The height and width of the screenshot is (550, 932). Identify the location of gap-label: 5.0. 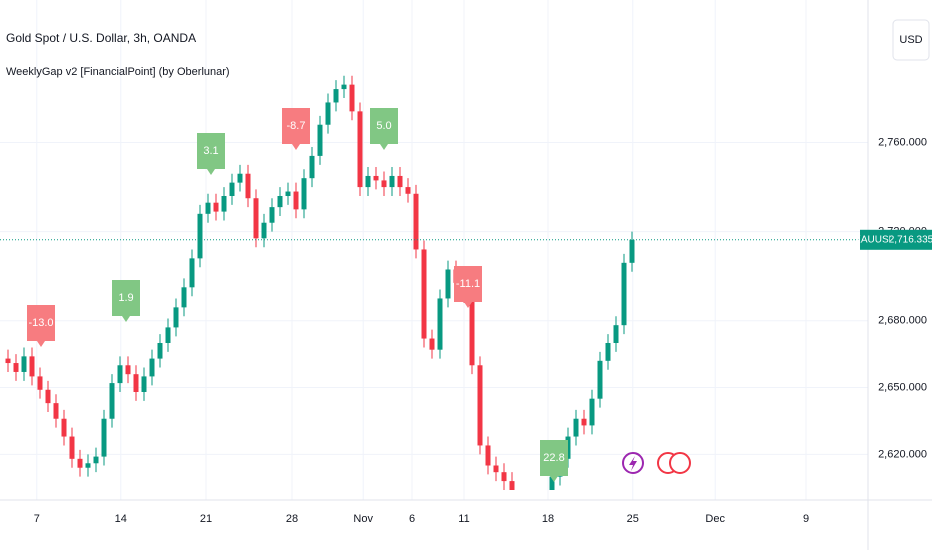
(383, 126).